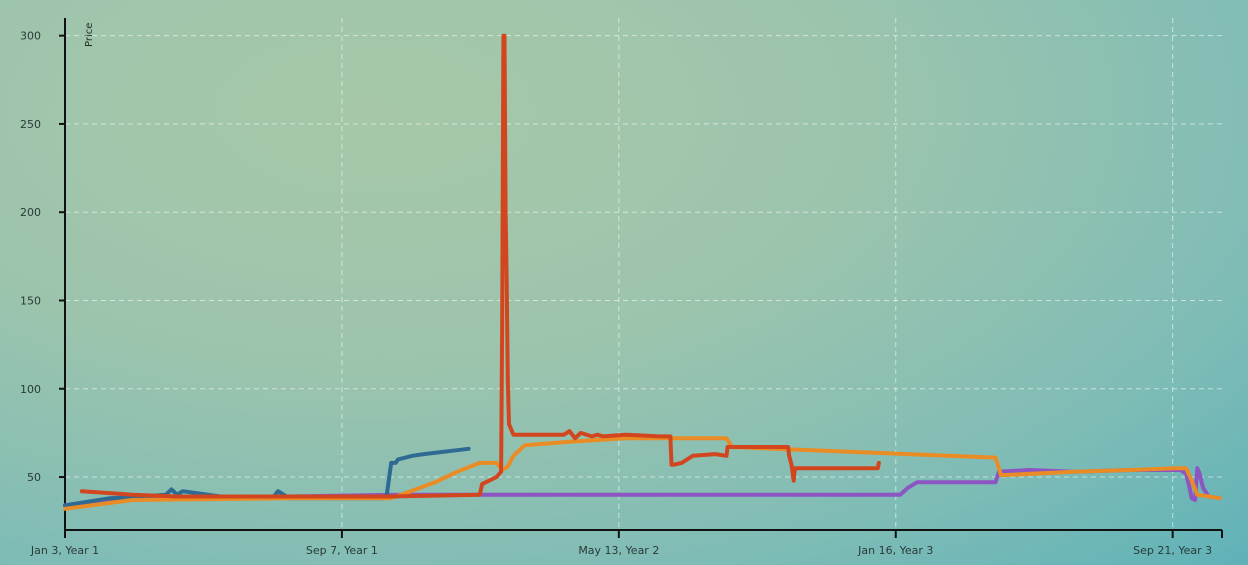 This screenshot has width=1248, height=565. I want to click on y-axis-title: Price, so click(89, 35).